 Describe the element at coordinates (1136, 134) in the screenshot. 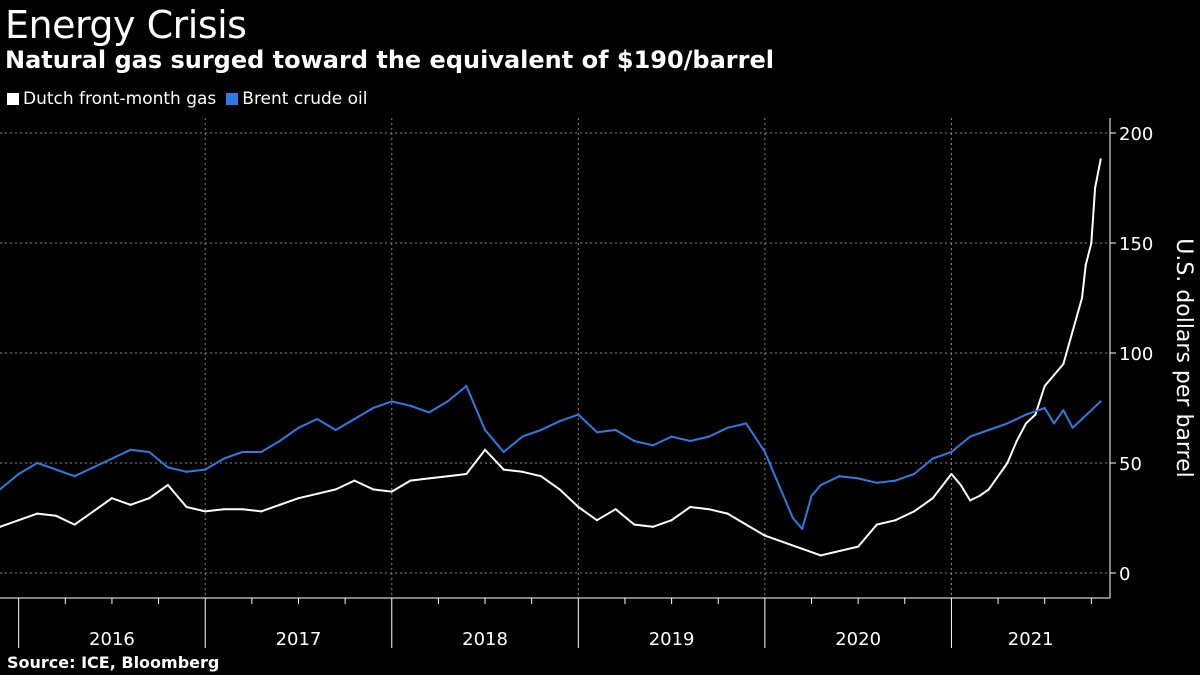

I see `y-tick-label-200: 200` at that location.